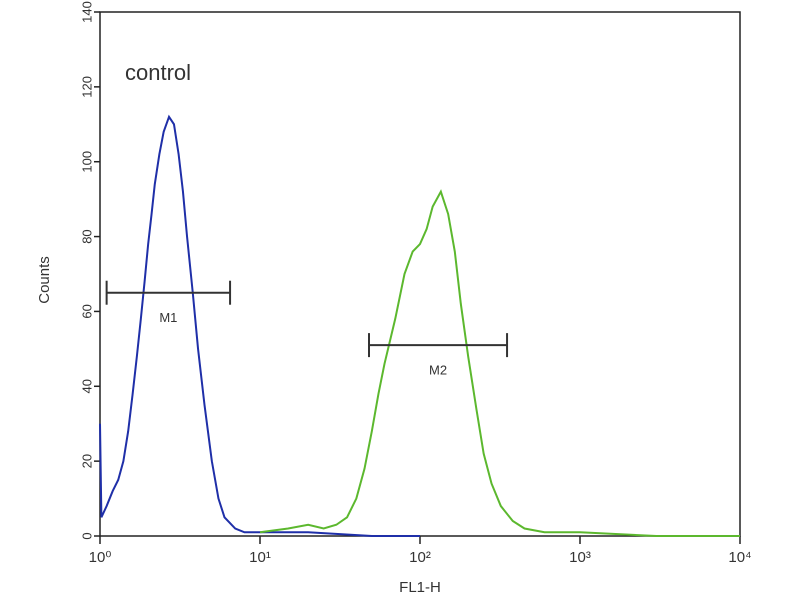 The height and width of the screenshot is (600, 800). Describe the element at coordinates (420, 557) in the screenshot. I see `x-tick-label: 10²` at that location.